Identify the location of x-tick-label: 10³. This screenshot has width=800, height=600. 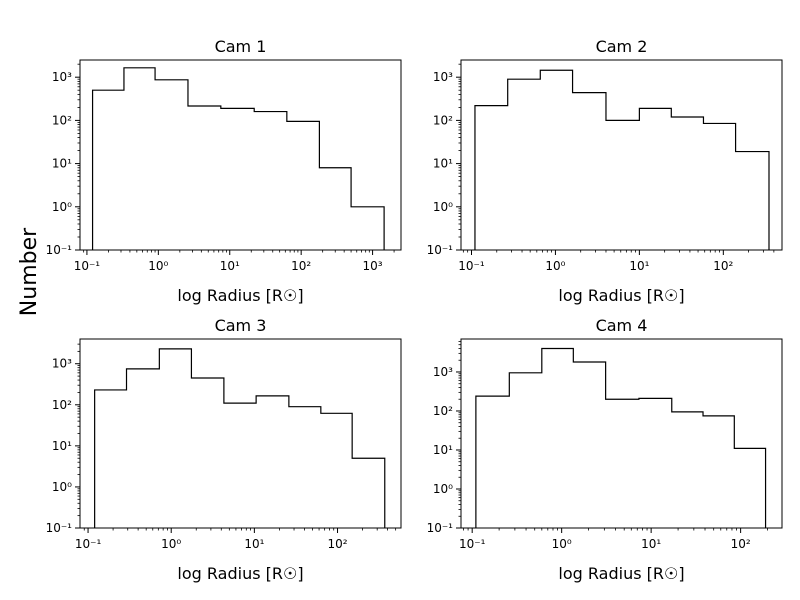
(373, 266).